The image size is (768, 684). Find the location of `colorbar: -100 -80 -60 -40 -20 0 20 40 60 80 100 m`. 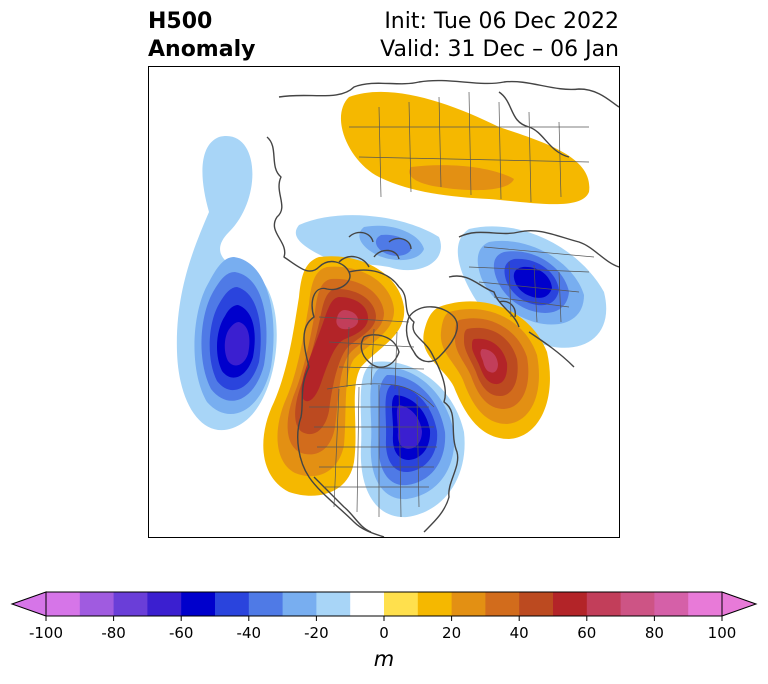

colorbar: -100 -80 -60 -40 -20 0 20 40 60 80 100 m is located at coordinates (384, 631).